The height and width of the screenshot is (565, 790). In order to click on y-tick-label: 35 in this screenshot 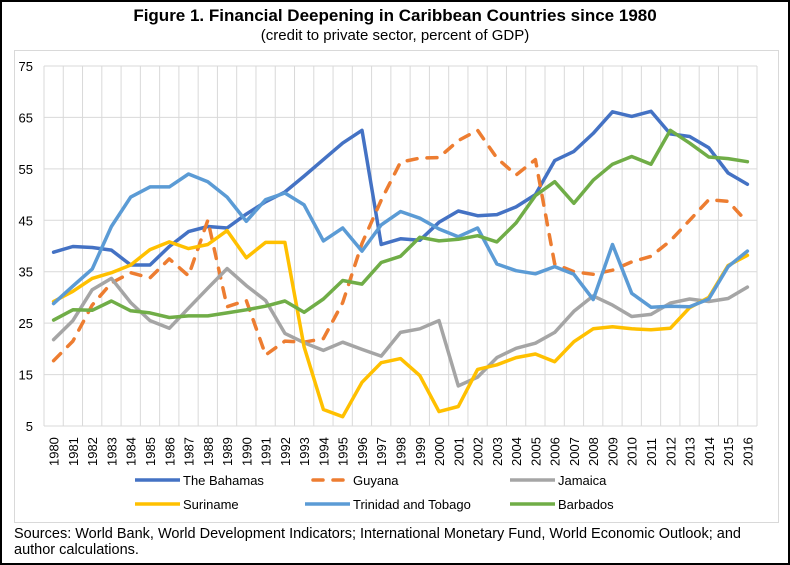, I will do `click(26, 272)`.